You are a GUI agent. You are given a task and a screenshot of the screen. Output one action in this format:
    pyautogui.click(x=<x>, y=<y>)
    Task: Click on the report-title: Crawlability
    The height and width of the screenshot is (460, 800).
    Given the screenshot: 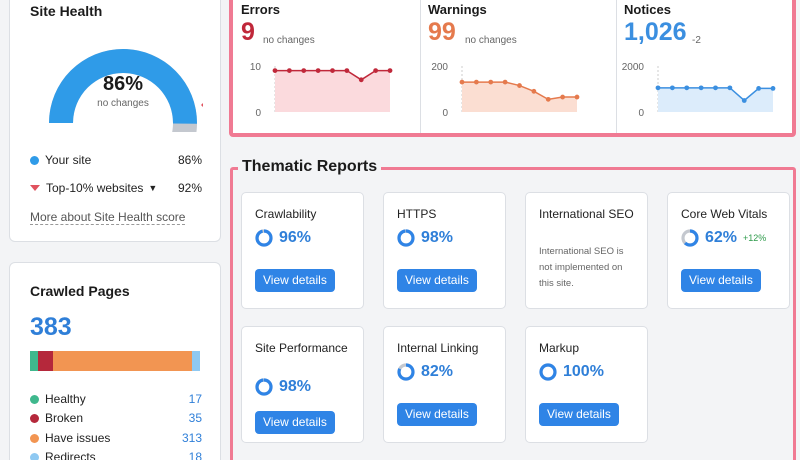 What is the action you would take?
    pyautogui.click(x=286, y=214)
    